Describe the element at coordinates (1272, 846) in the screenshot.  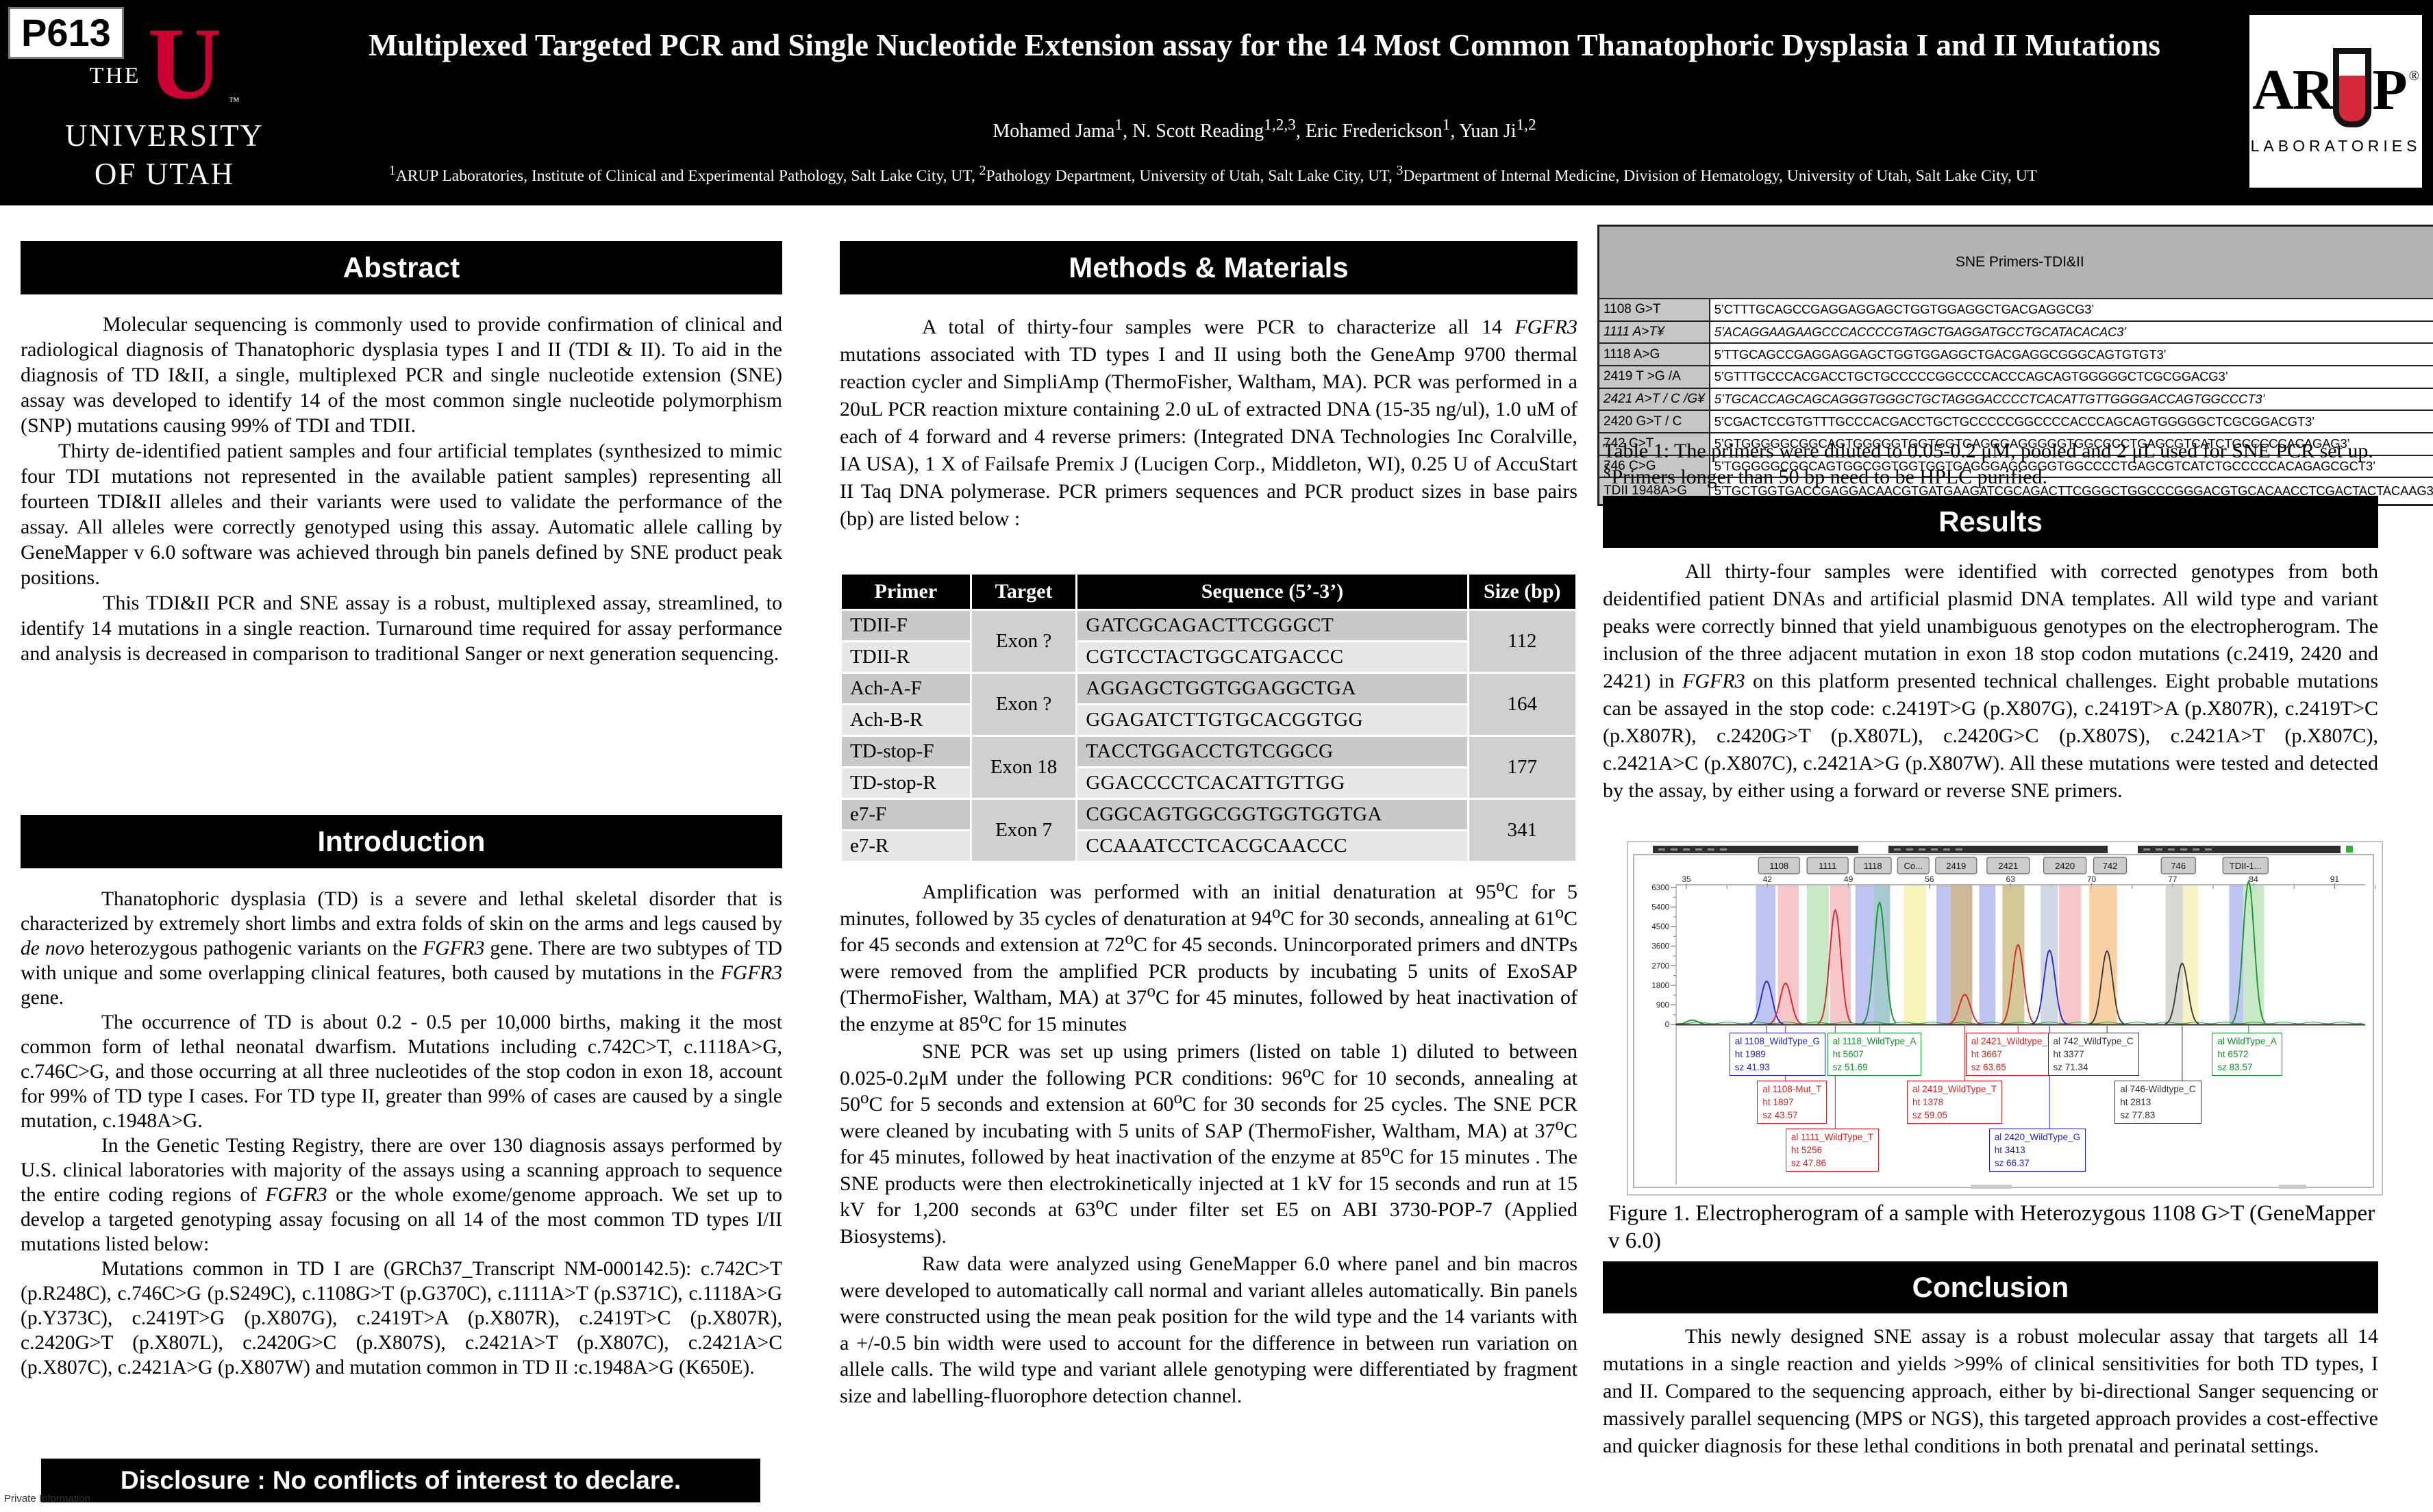
I see `primer-seq: CCAAATCCTCACGCAACCC` at that location.